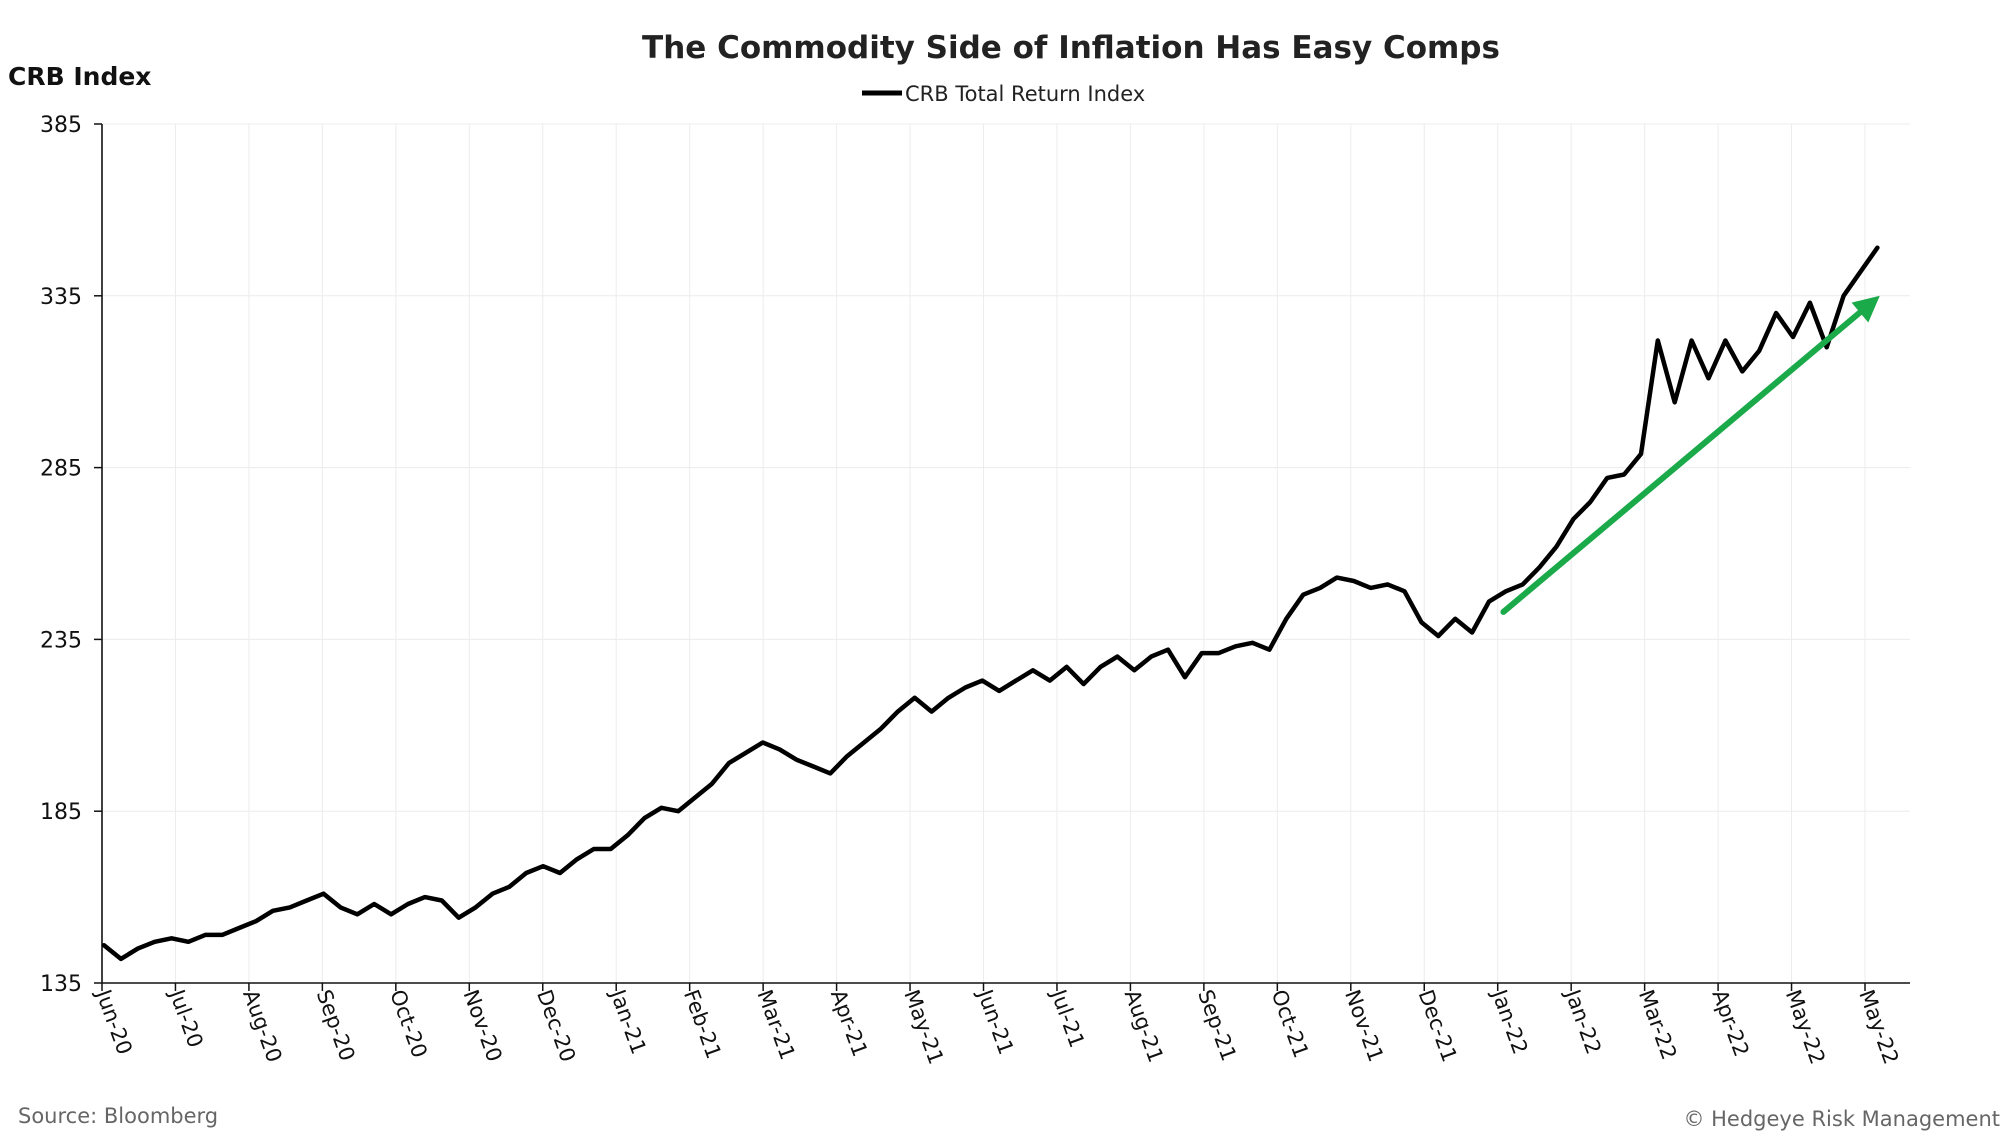  Describe the element at coordinates (61, 640) in the screenshot. I see `y-tick-label: 235` at that location.